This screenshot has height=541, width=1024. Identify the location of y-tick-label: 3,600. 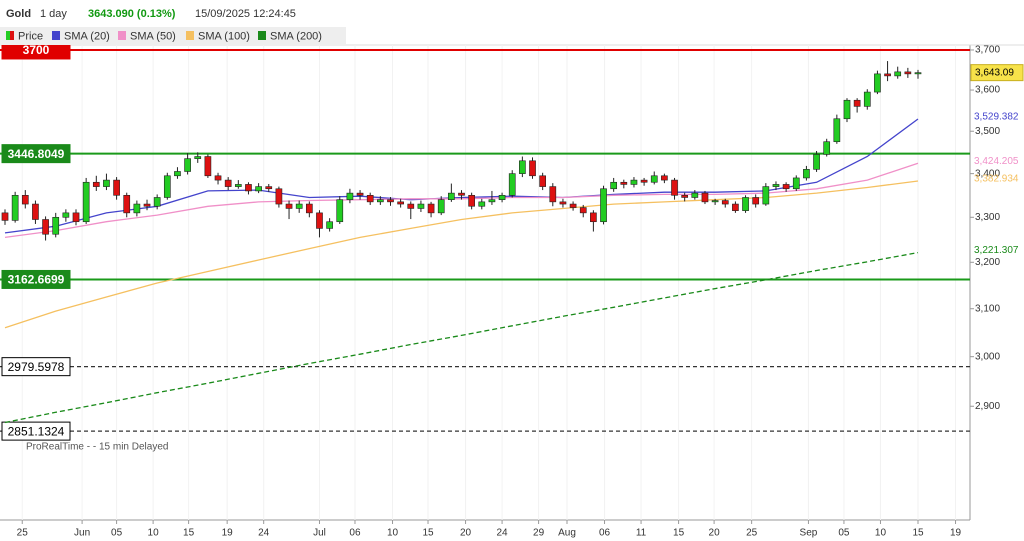
(987, 90).